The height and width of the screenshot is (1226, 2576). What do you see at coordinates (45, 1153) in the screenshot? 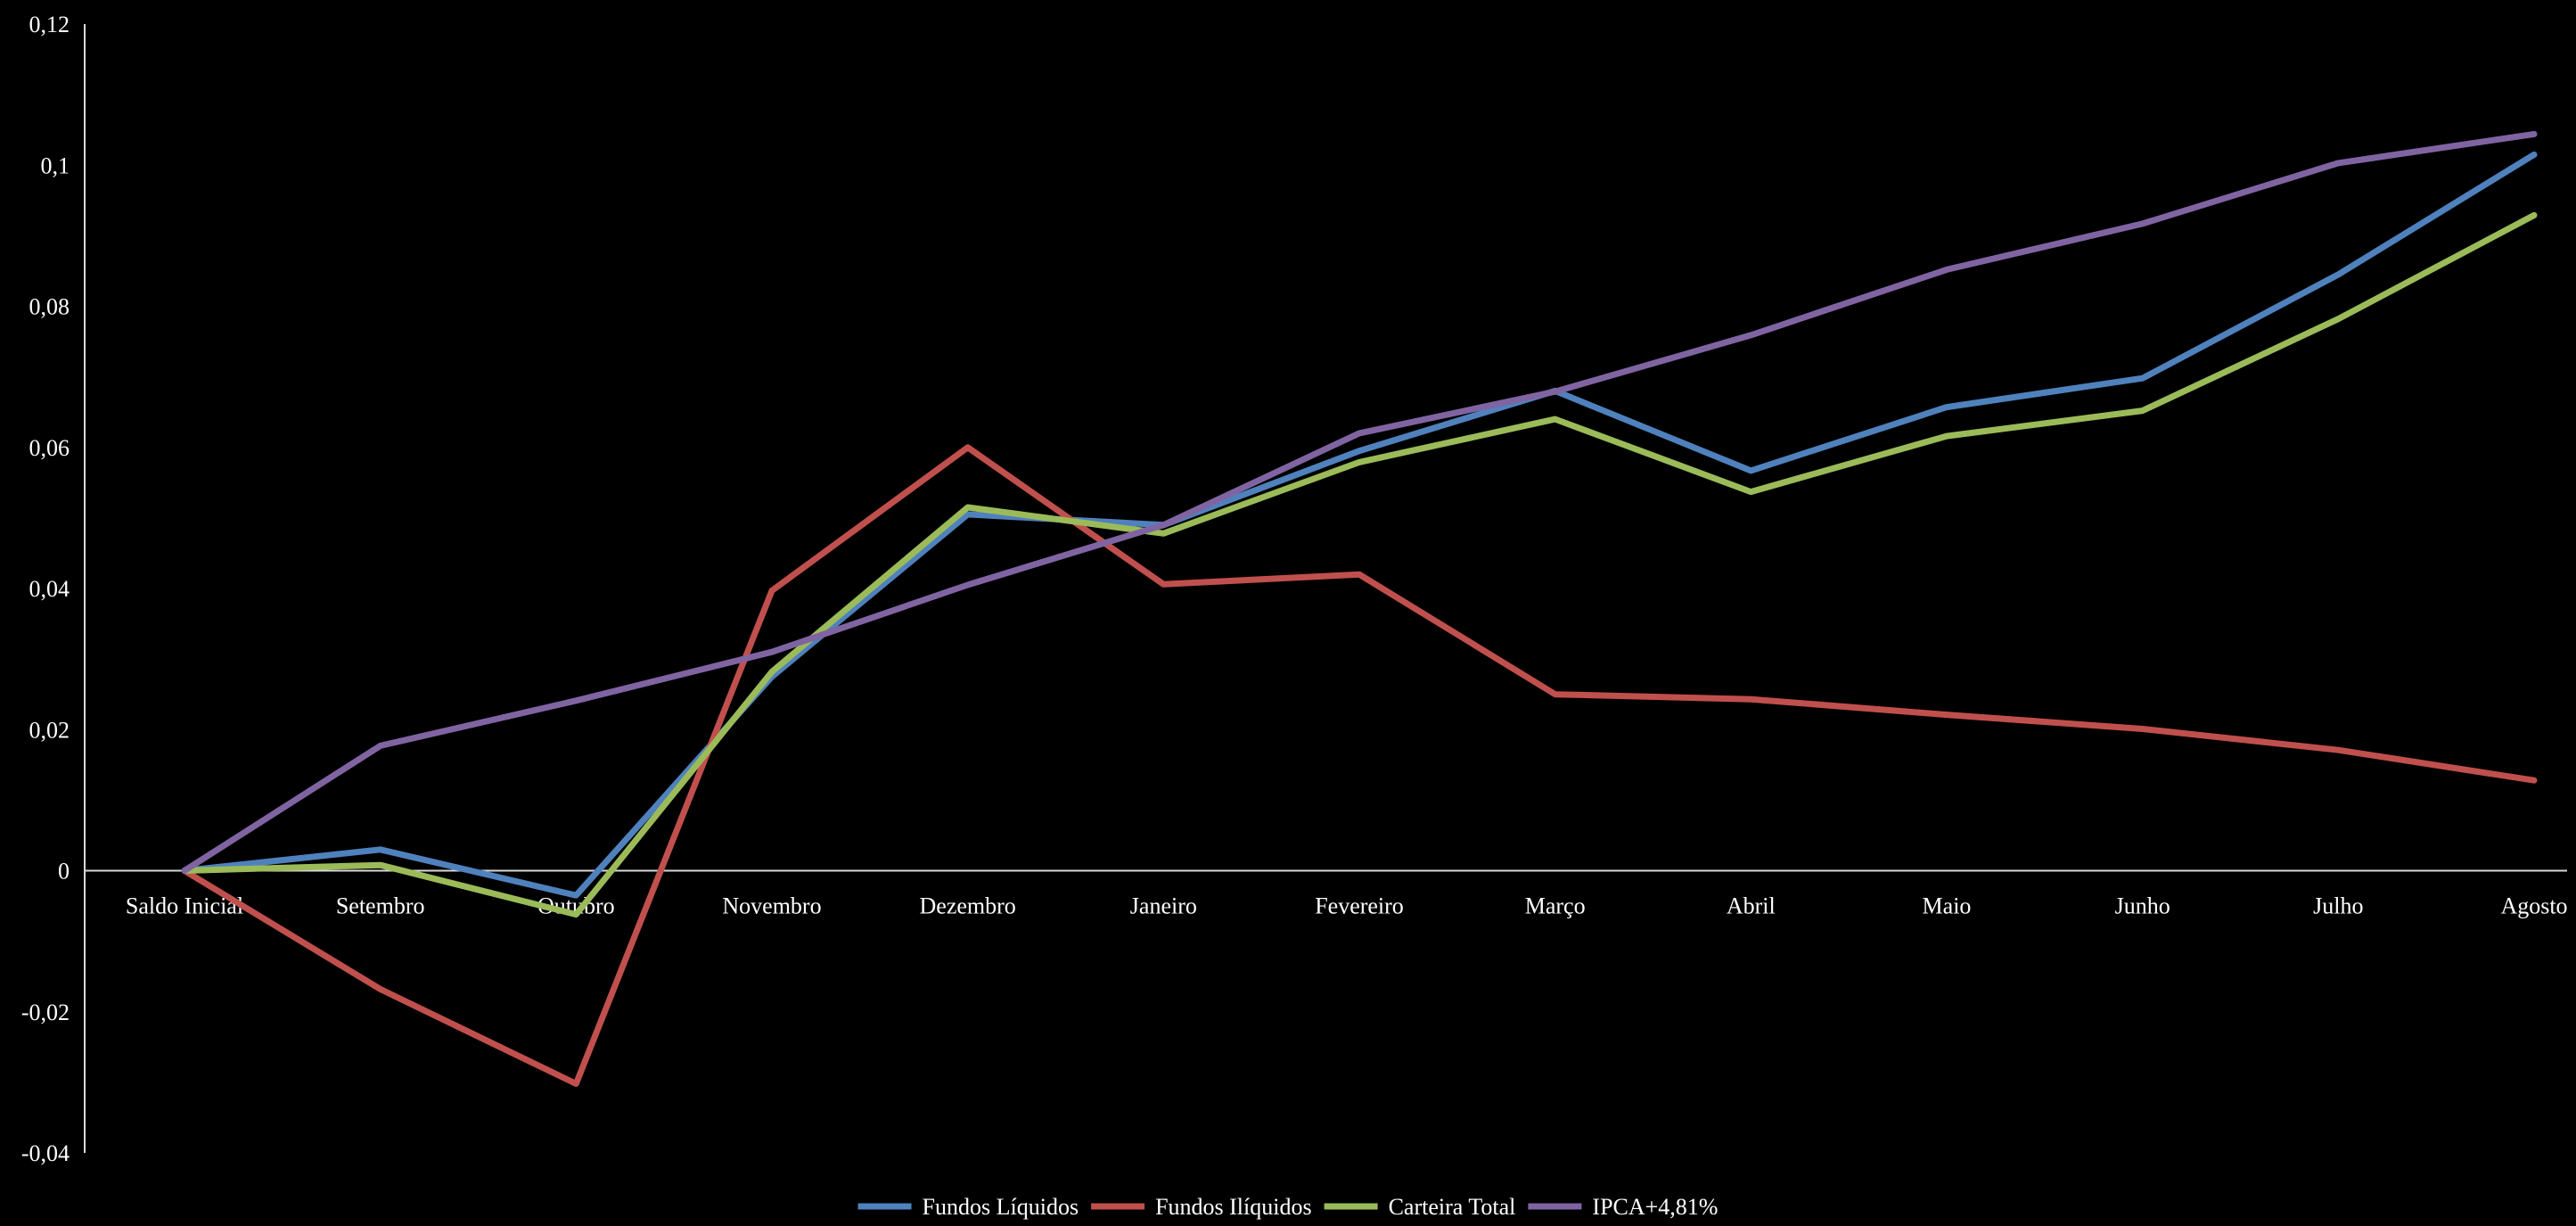
I see `y-tick-label: -0,04` at bounding box center [45, 1153].